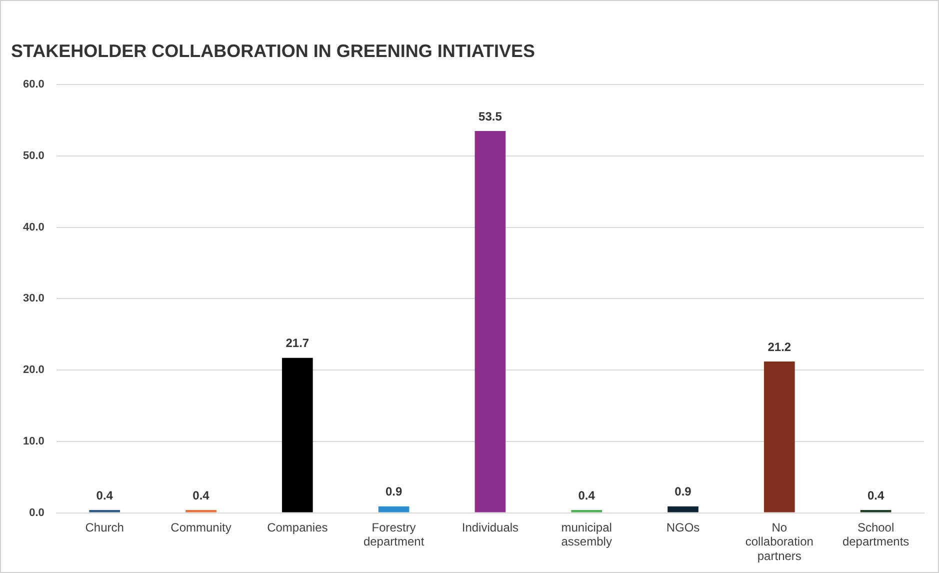  What do you see at coordinates (33, 441) in the screenshot?
I see `y-tick-label: 10.0` at bounding box center [33, 441].